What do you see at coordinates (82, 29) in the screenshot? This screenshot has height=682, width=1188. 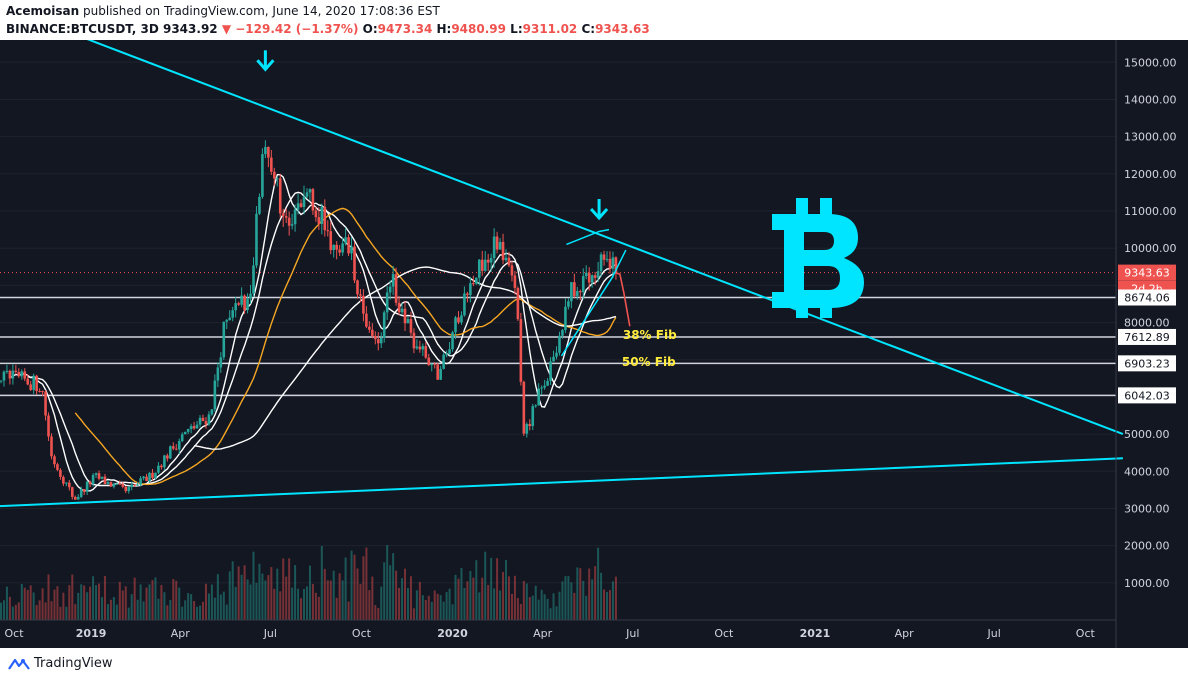 I see `symbol-label: BINANCE:BTCUSDT, 3D` at bounding box center [82, 29].